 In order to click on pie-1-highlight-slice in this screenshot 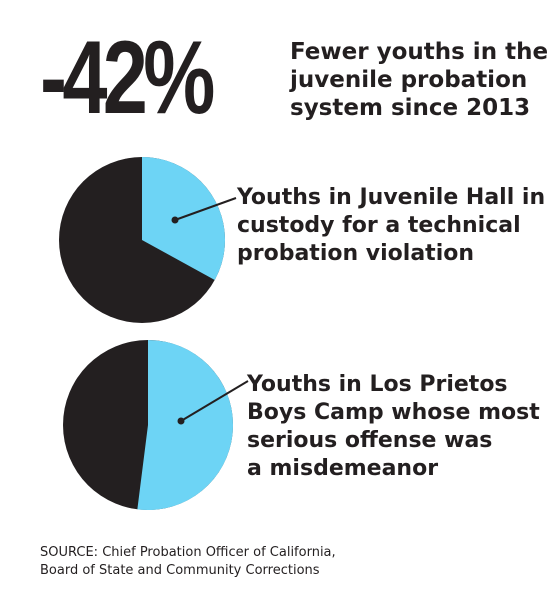, I will do `click(184, 218)`.